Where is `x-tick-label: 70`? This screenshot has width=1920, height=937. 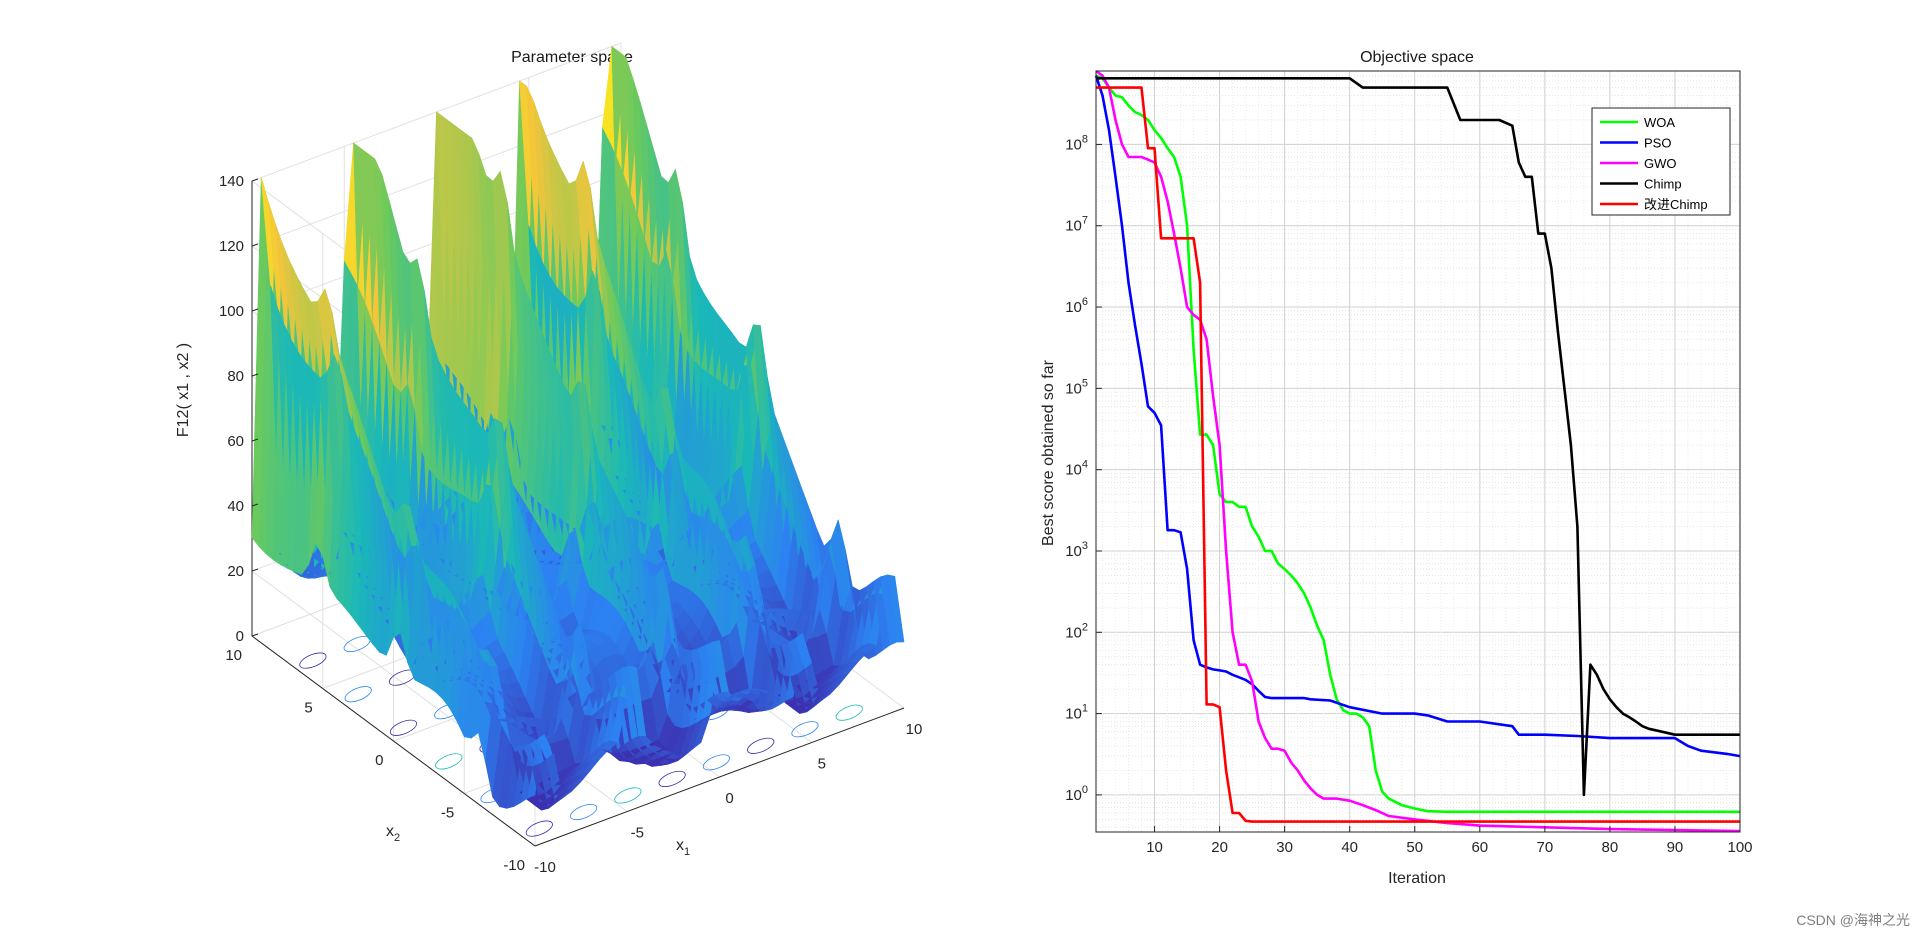 x-tick-label: 70 is located at coordinates (1545, 847).